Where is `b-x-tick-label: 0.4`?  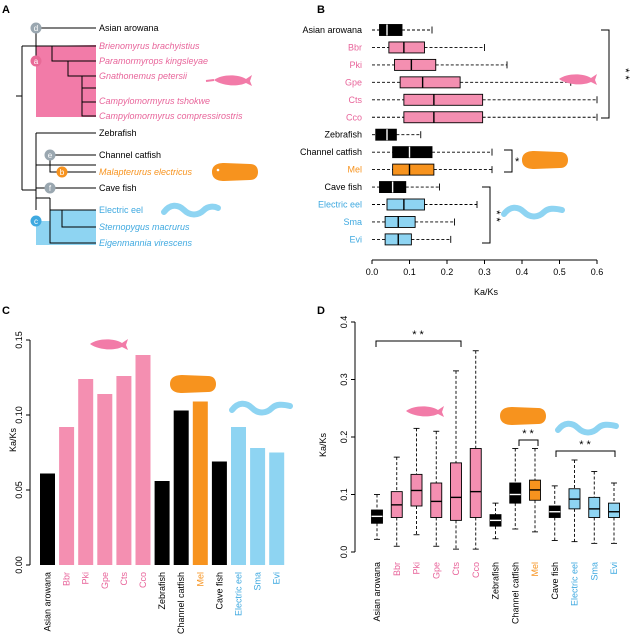 b-x-tick-label: 0.4 is located at coordinates (522, 272).